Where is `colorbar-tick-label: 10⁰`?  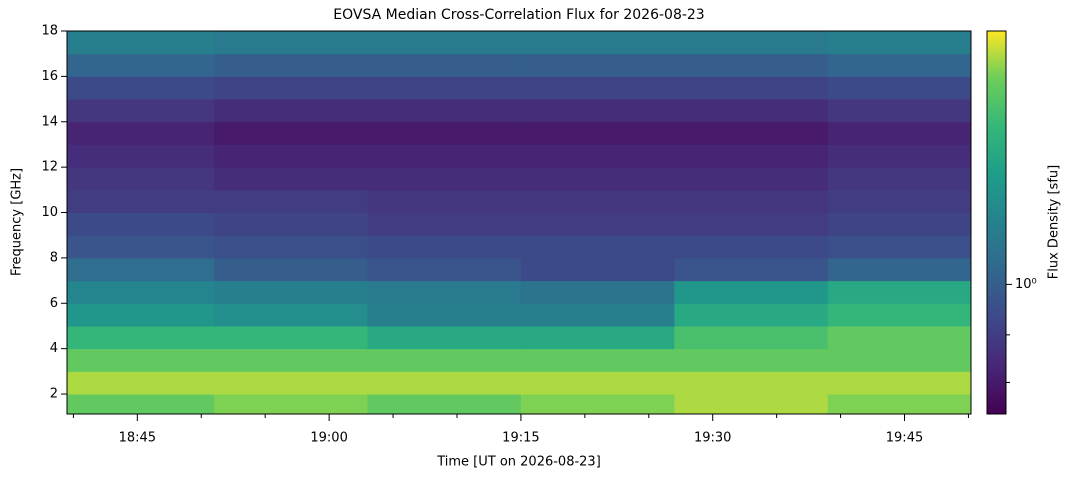 colorbar-tick-label: 10⁰ is located at coordinates (1026, 284).